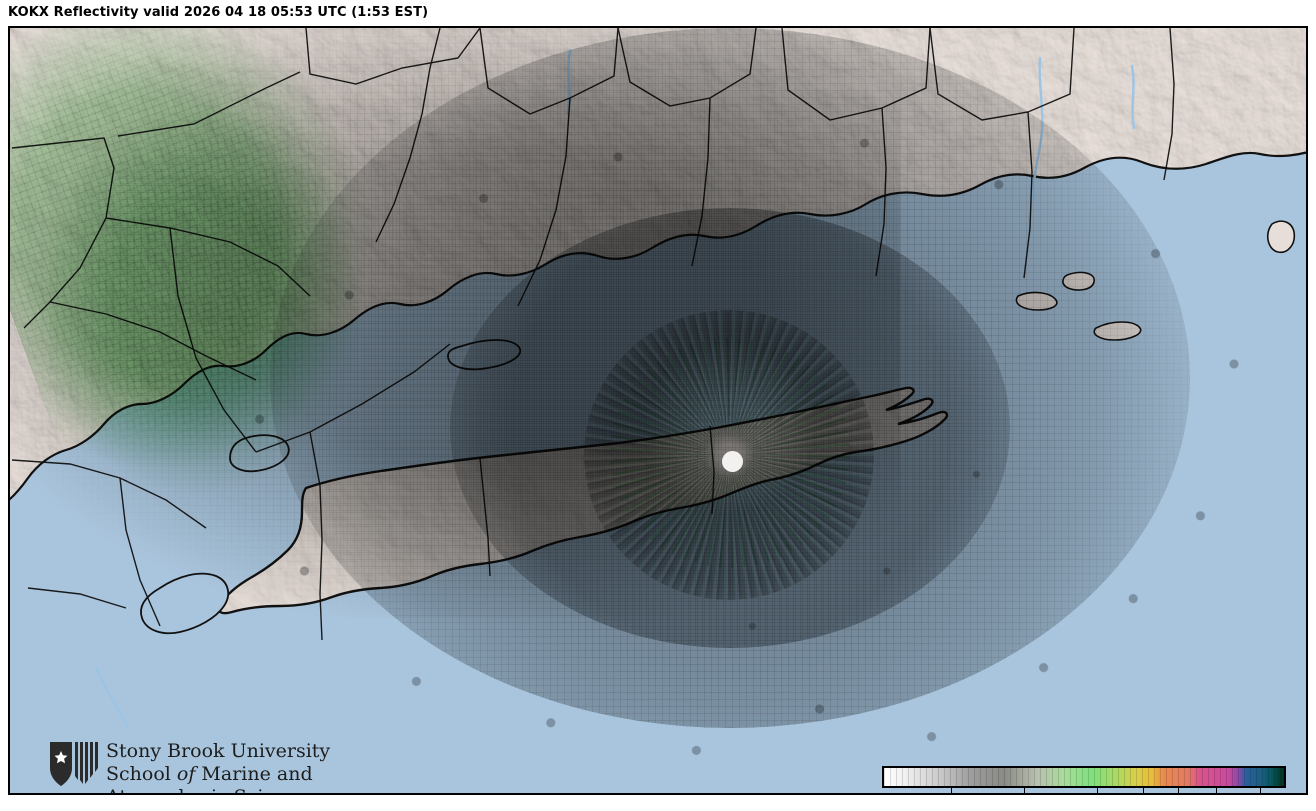 The height and width of the screenshot is (811, 1316). Describe the element at coordinates (732, 461) in the screenshot. I see `radar-site-marker` at that location.